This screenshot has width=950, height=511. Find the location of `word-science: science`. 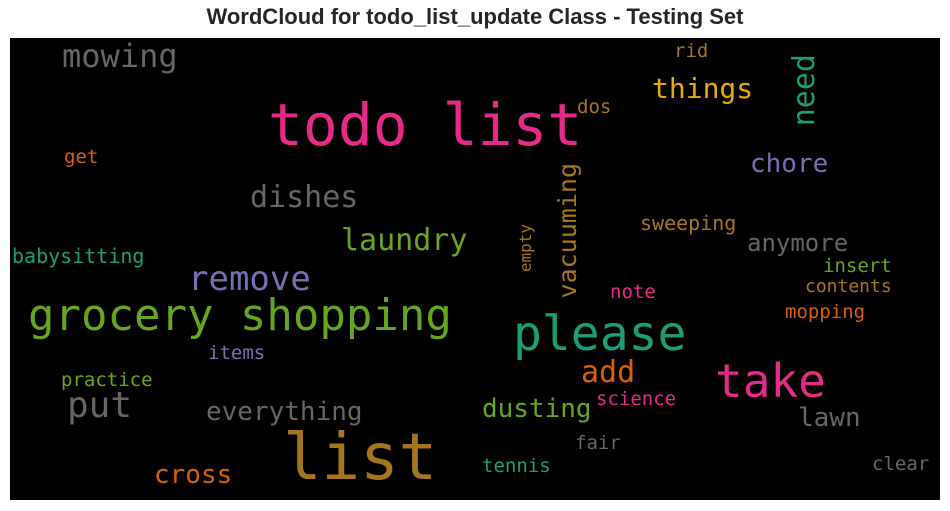

word-science: science is located at coordinates (636, 399).